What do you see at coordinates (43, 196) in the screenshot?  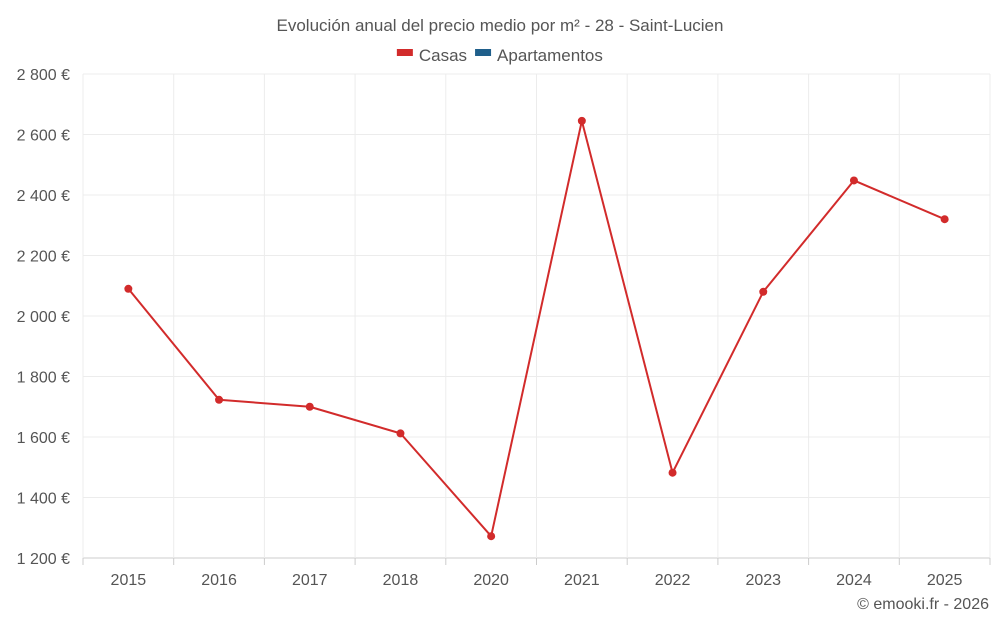 I see `y-tick-label: 2 400 €` at bounding box center [43, 196].